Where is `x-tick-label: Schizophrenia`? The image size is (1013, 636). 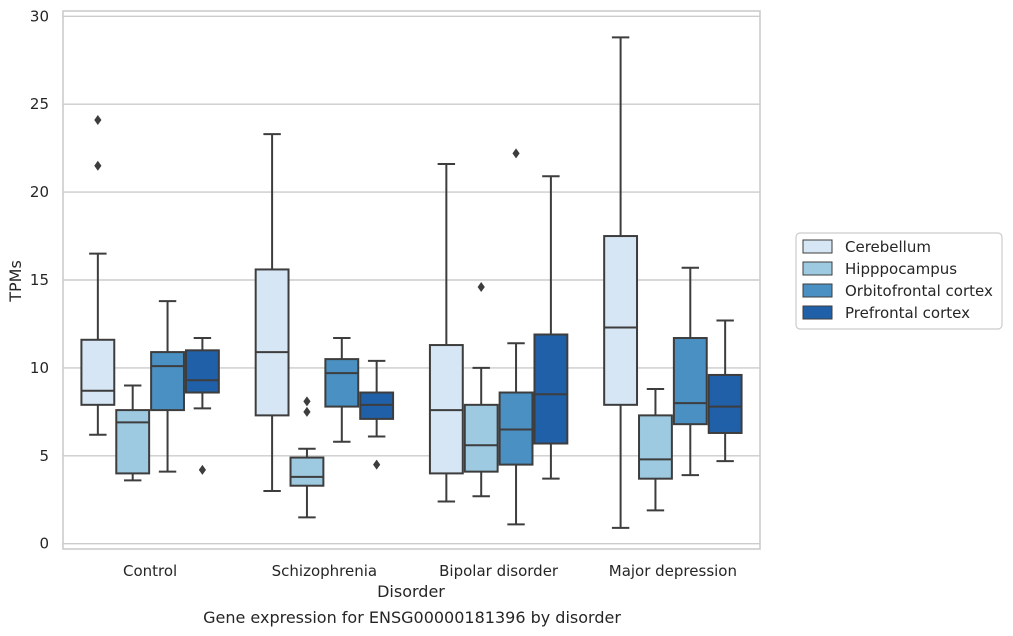
x-tick-label: Schizophrenia is located at coordinates (324, 571).